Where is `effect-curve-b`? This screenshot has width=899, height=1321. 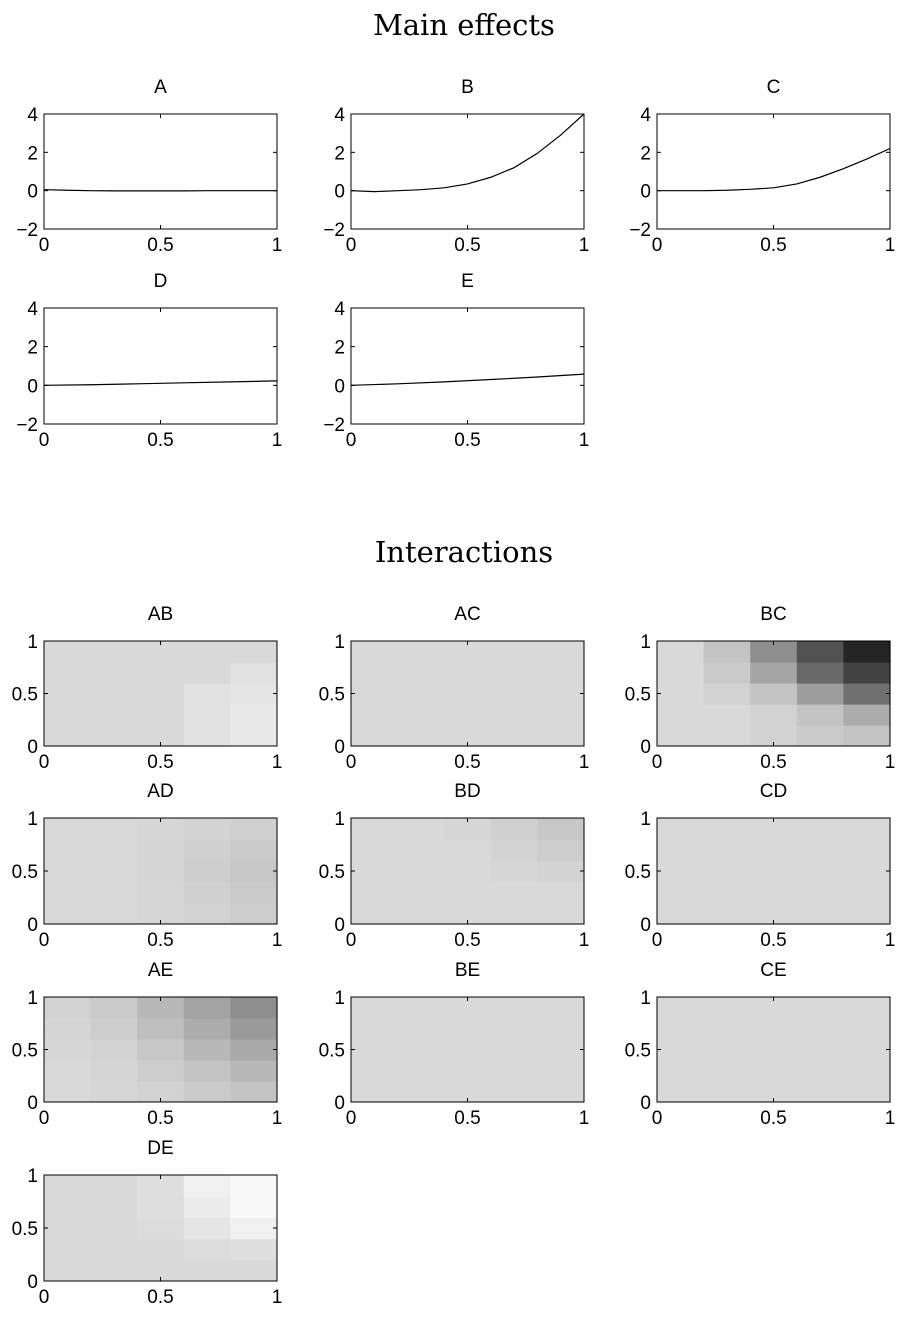
effect-curve-b is located at coordinates (467, 153).